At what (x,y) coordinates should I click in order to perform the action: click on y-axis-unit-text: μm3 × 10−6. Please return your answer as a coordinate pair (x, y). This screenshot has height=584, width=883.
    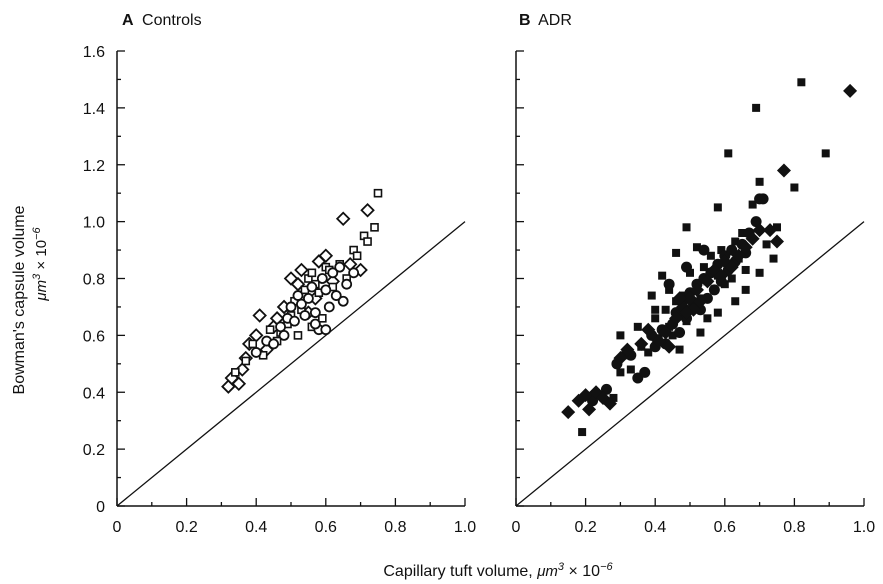
    Looking at the image, I should click on (40, 264).